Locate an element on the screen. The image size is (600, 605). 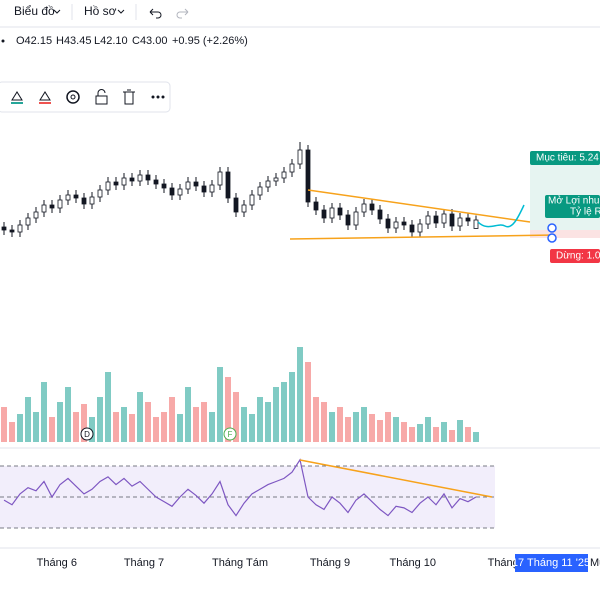
settings-button is located at coordinates (73, 97).